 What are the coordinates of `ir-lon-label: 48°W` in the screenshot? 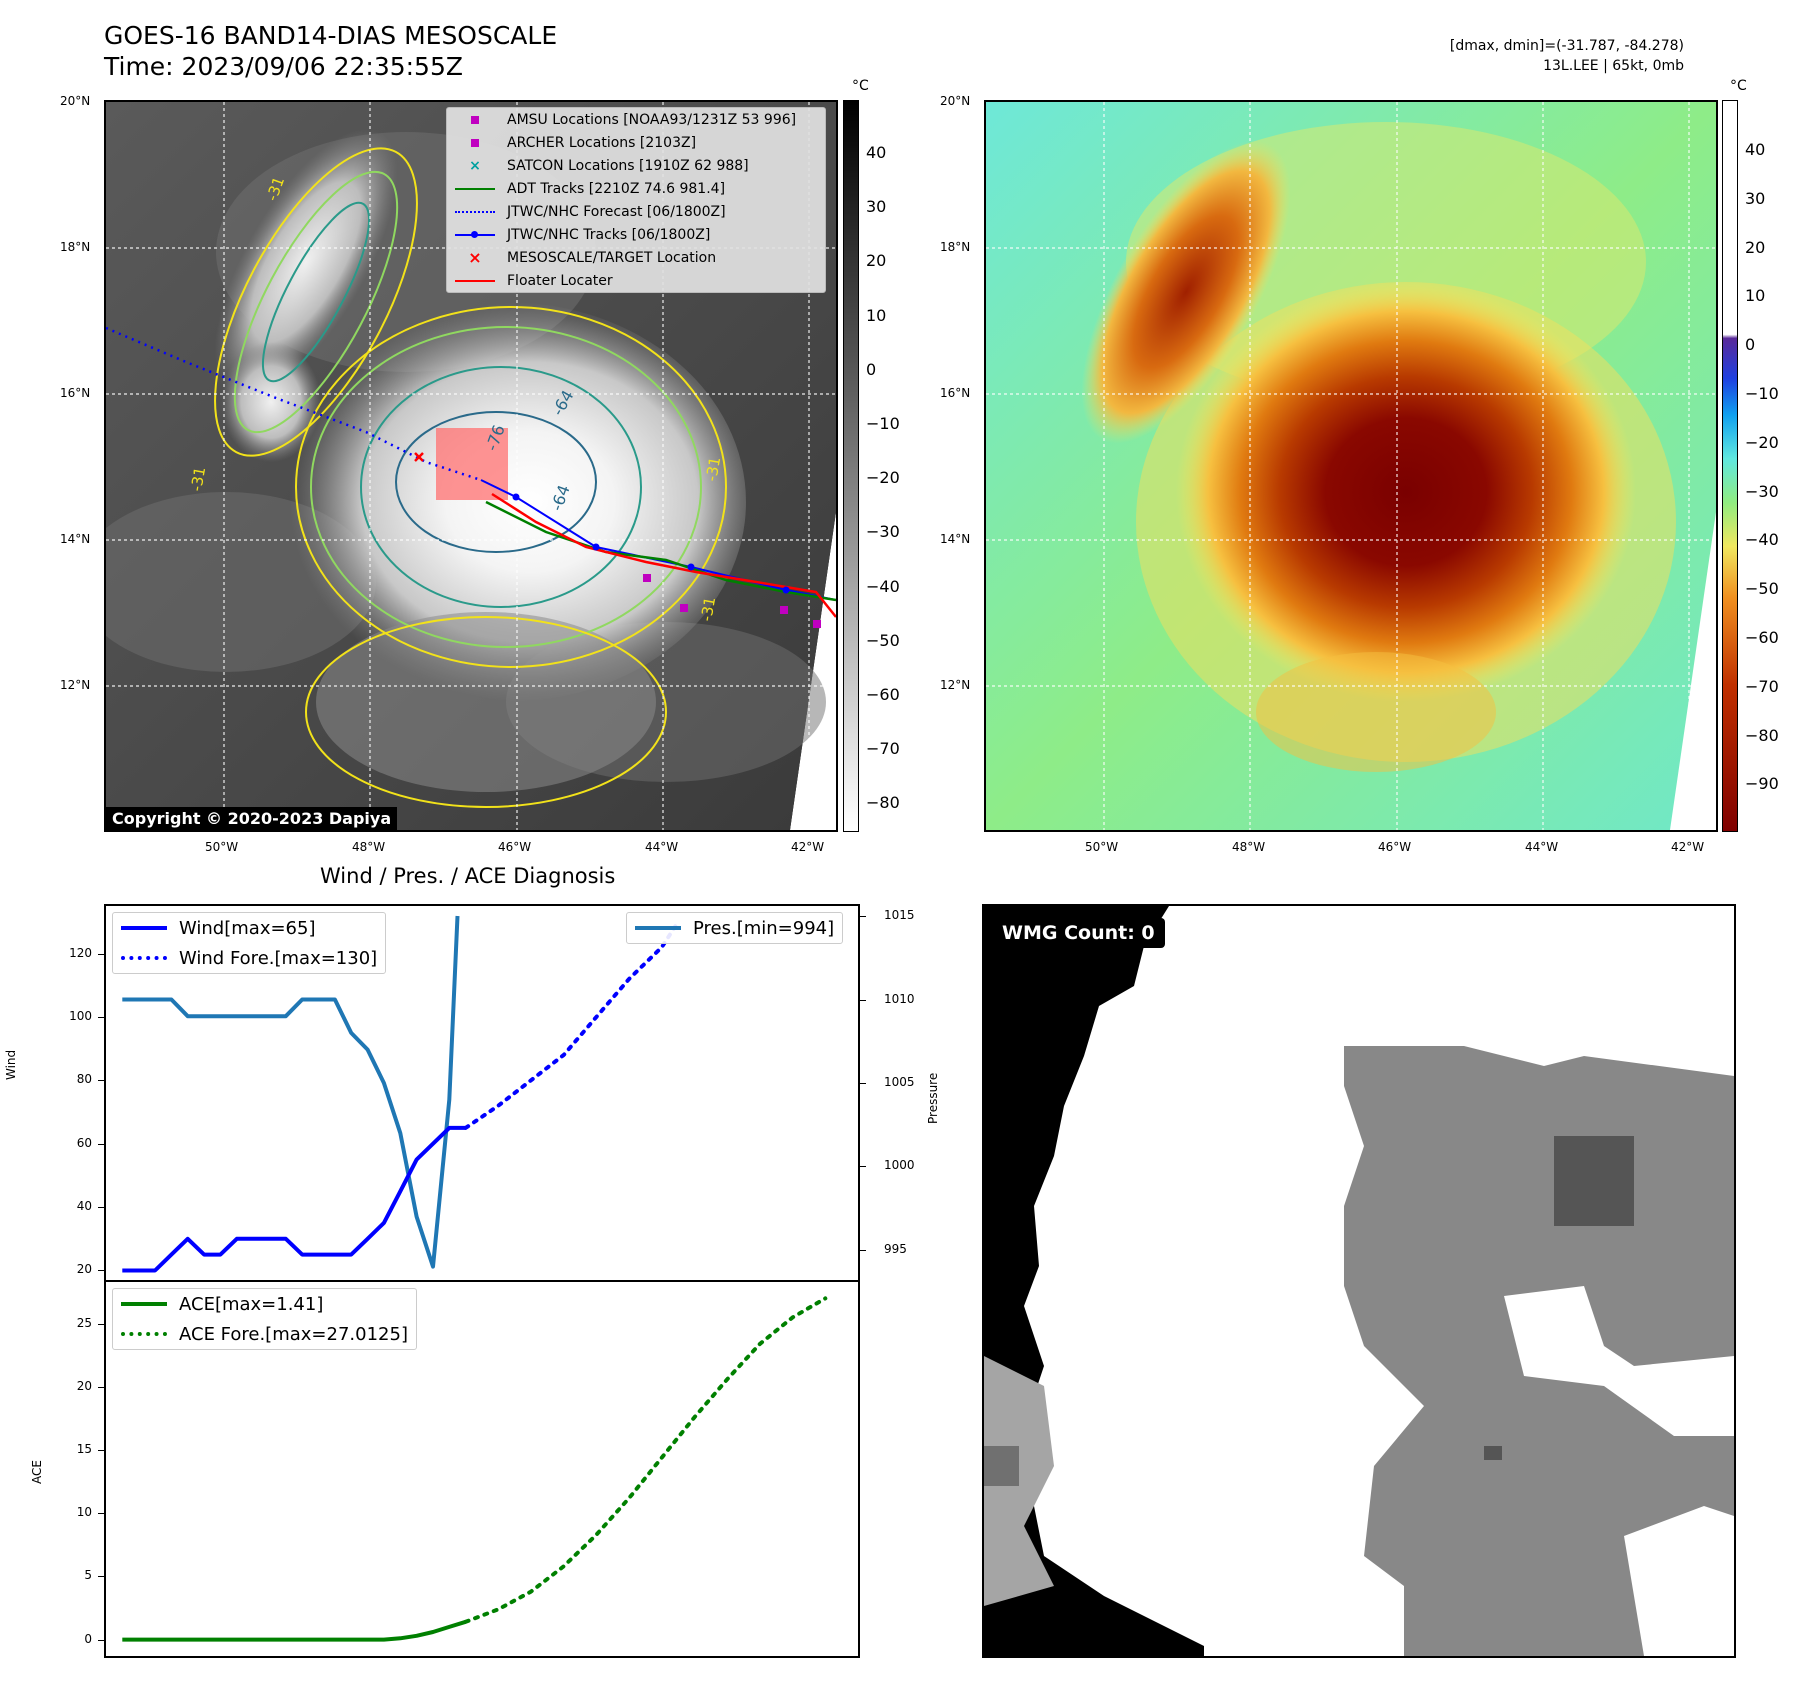 It's located at (369, 847).